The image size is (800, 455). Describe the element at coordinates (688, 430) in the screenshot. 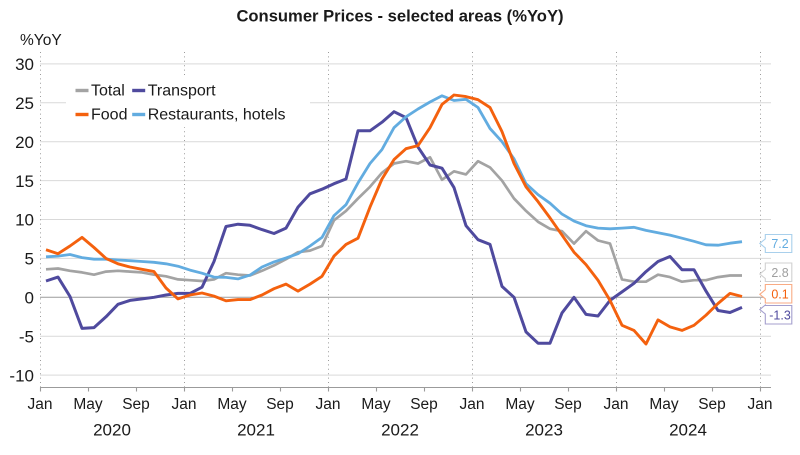

I see `svg-text: 2024` at that location.